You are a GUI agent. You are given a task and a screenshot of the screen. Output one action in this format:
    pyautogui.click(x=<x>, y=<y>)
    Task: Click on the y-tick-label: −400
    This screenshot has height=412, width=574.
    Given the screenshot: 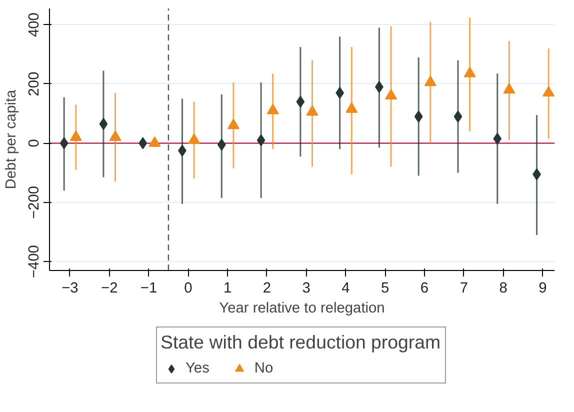 What is the action you would take?
    pyautogui.click(x=34, y=261)
    